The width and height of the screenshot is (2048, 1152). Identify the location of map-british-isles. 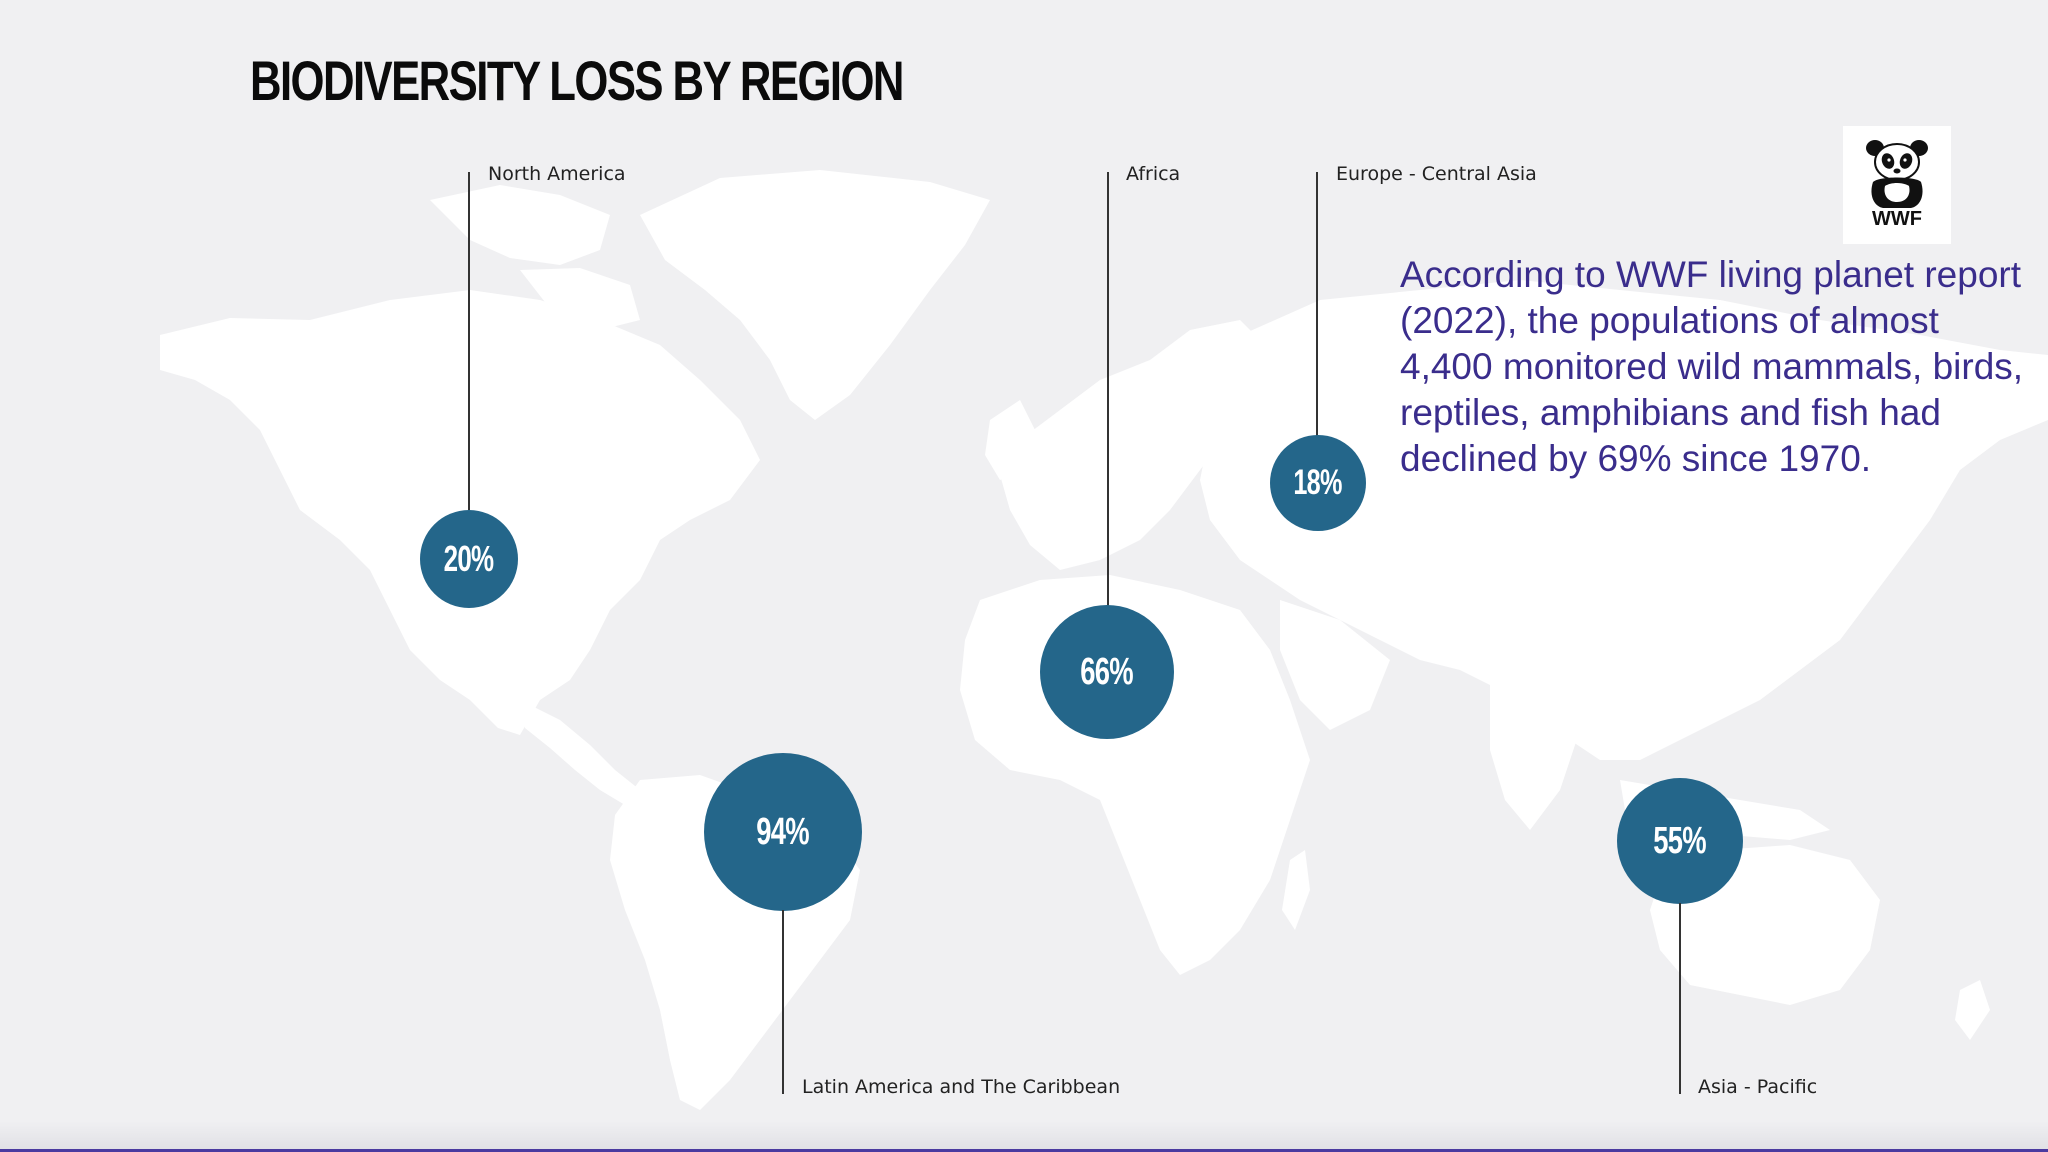
(1010, 440).